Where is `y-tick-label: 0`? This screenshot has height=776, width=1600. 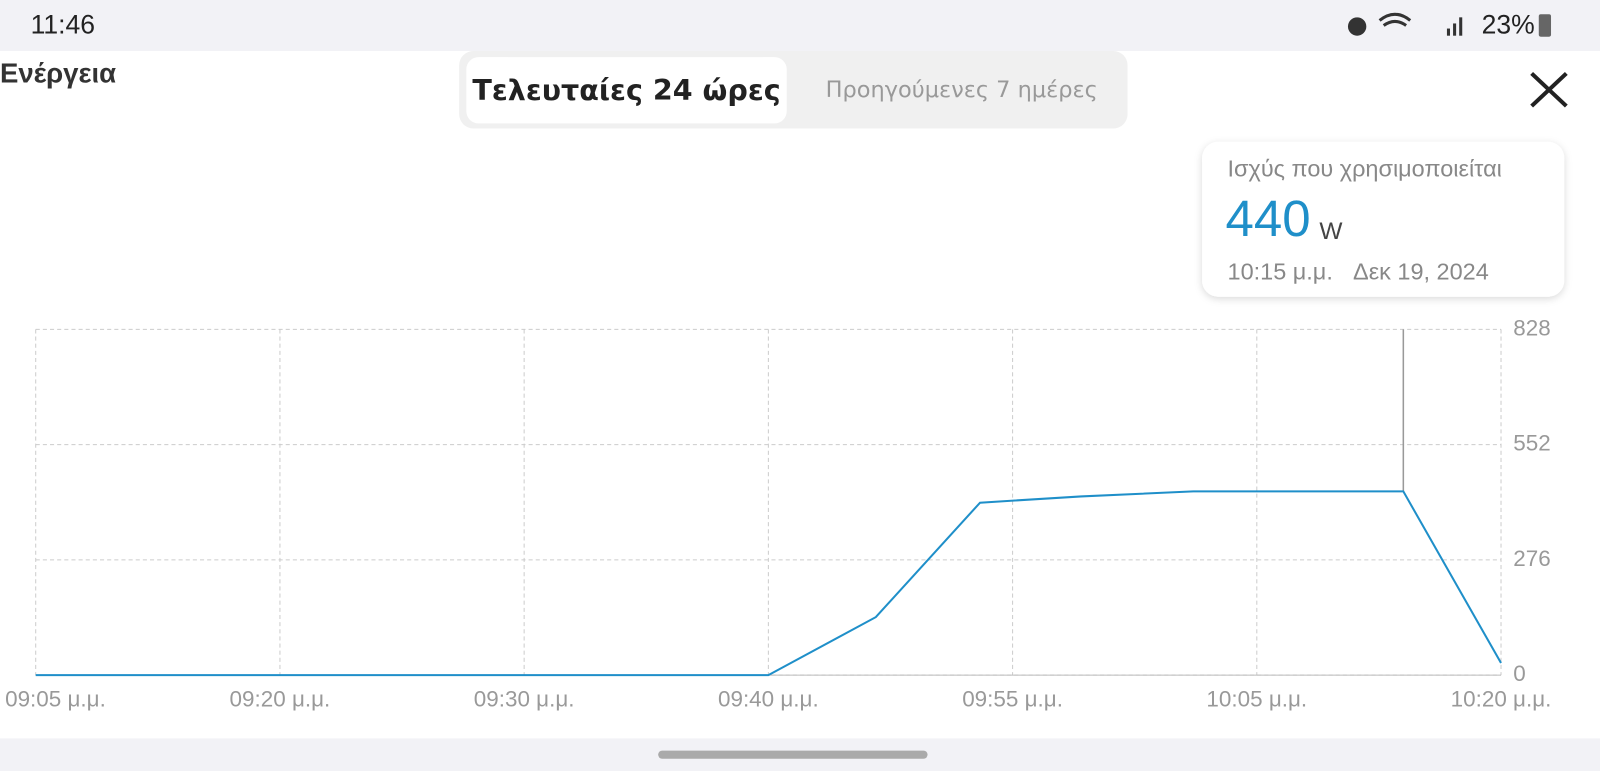 y-tick-label: 0 is located at coordinates (1519, 673).